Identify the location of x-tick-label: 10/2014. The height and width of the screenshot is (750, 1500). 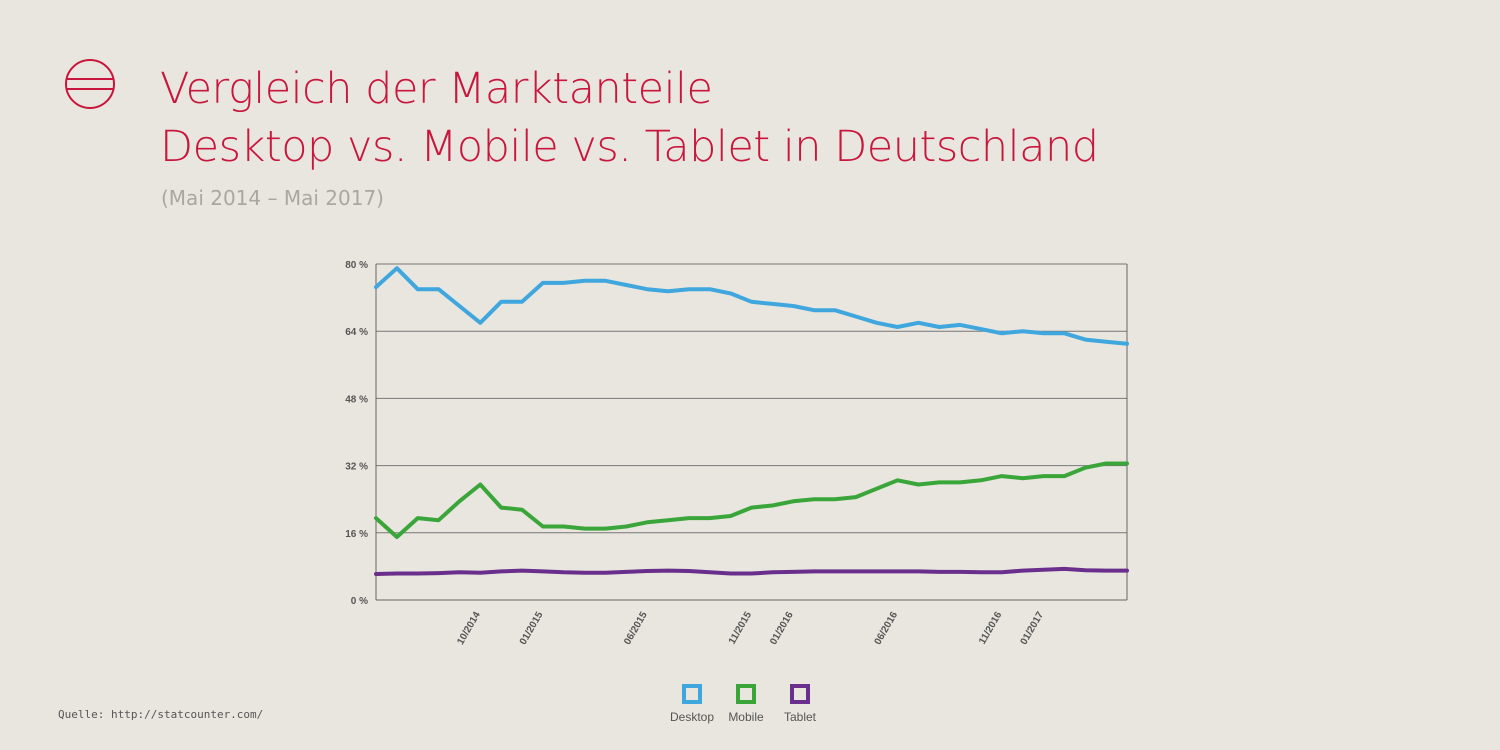
(469, 628).